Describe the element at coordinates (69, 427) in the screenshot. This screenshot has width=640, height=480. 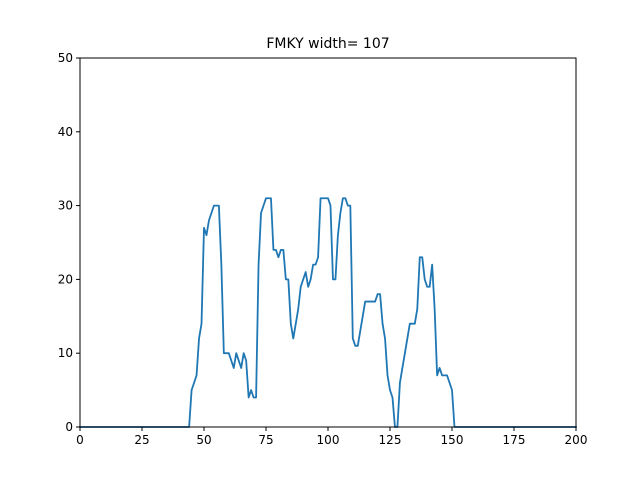
I see `y-tick-label: 0` at that location.